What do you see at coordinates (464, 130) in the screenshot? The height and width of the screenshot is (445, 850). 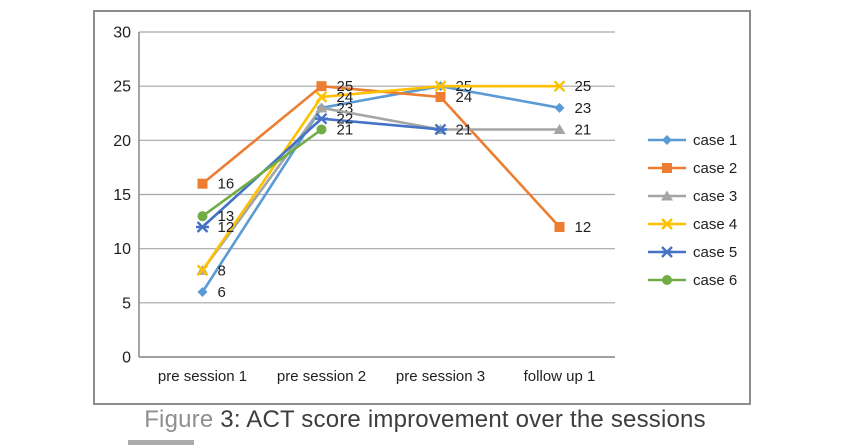 I see `data-label-21-pre-session-3: 21` at bounding box center [464, 130].